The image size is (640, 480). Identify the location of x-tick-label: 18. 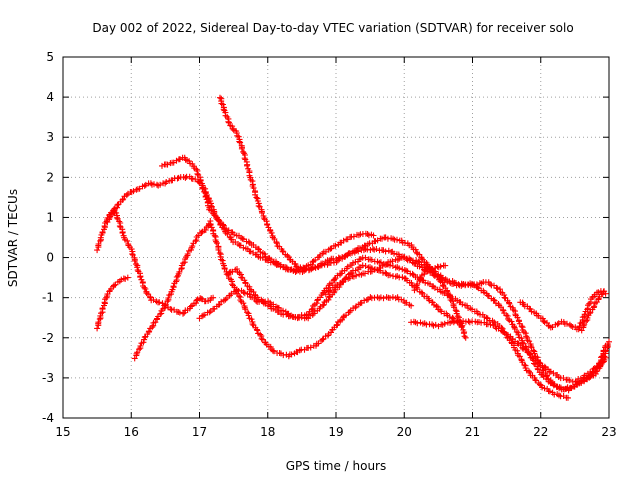
(267, 432).